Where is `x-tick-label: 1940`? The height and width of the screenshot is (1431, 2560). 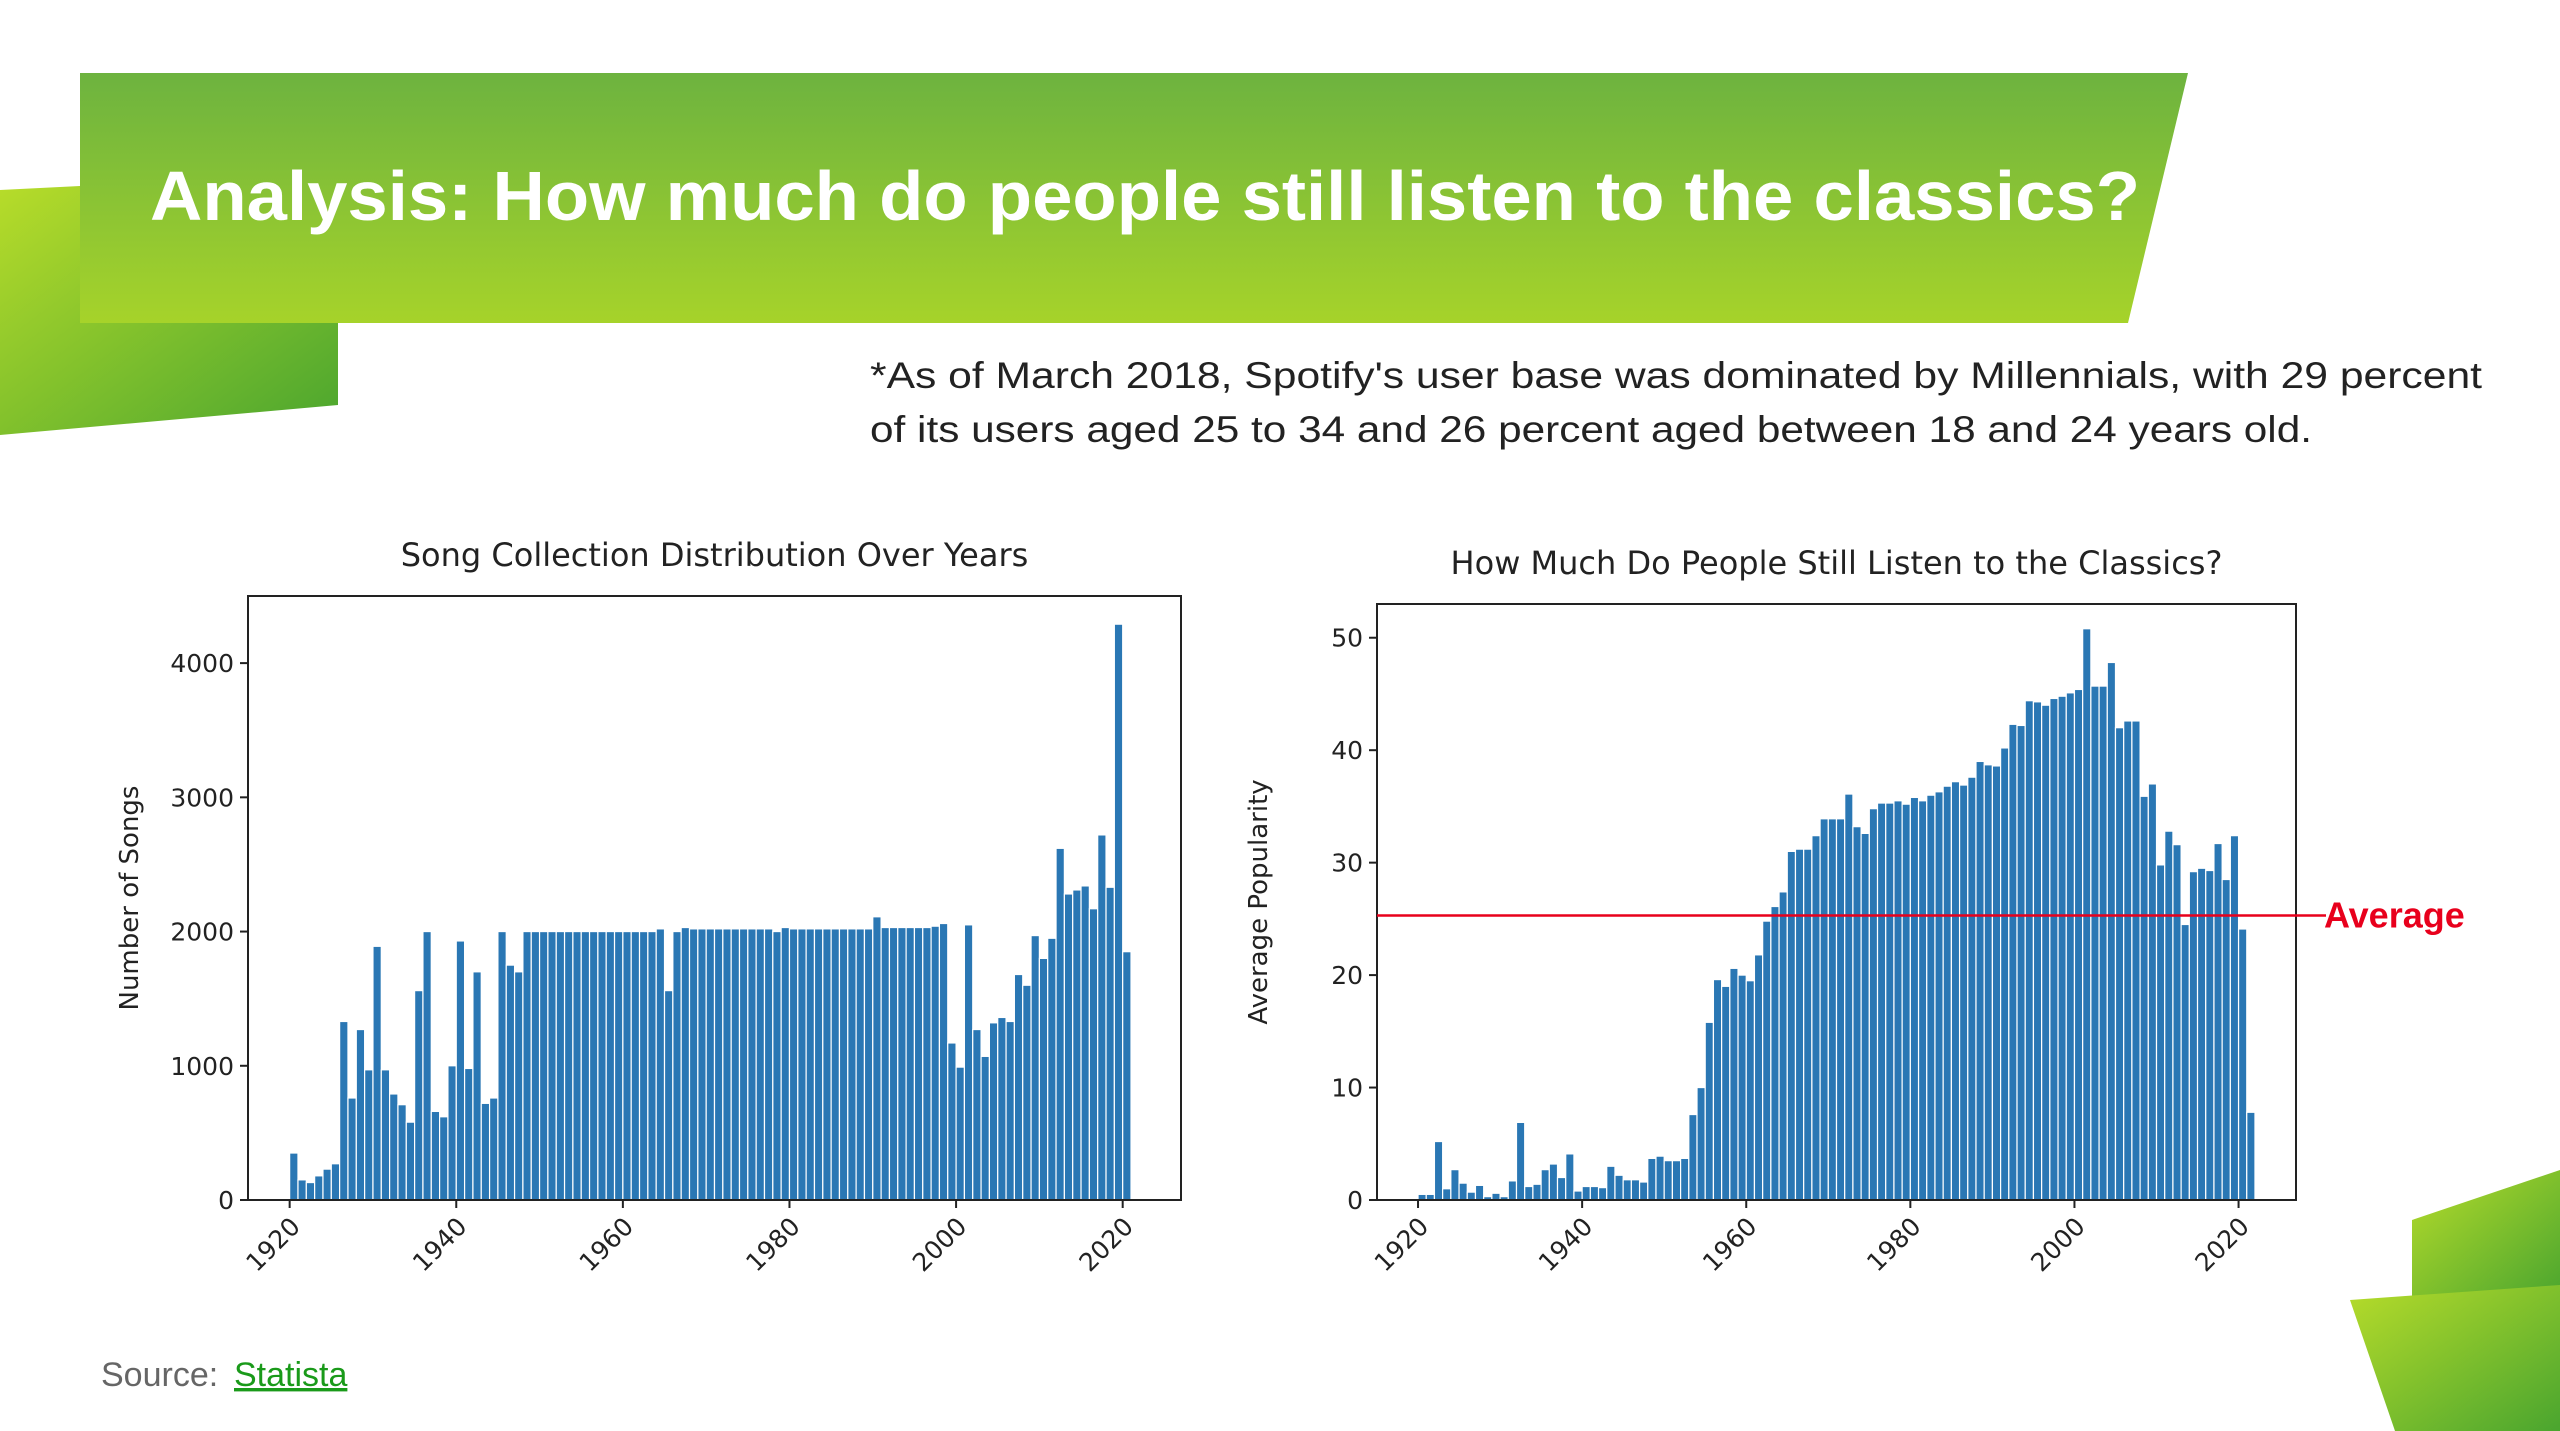 x-tick-label: 1940 is located at coordinates (1565, 1244).